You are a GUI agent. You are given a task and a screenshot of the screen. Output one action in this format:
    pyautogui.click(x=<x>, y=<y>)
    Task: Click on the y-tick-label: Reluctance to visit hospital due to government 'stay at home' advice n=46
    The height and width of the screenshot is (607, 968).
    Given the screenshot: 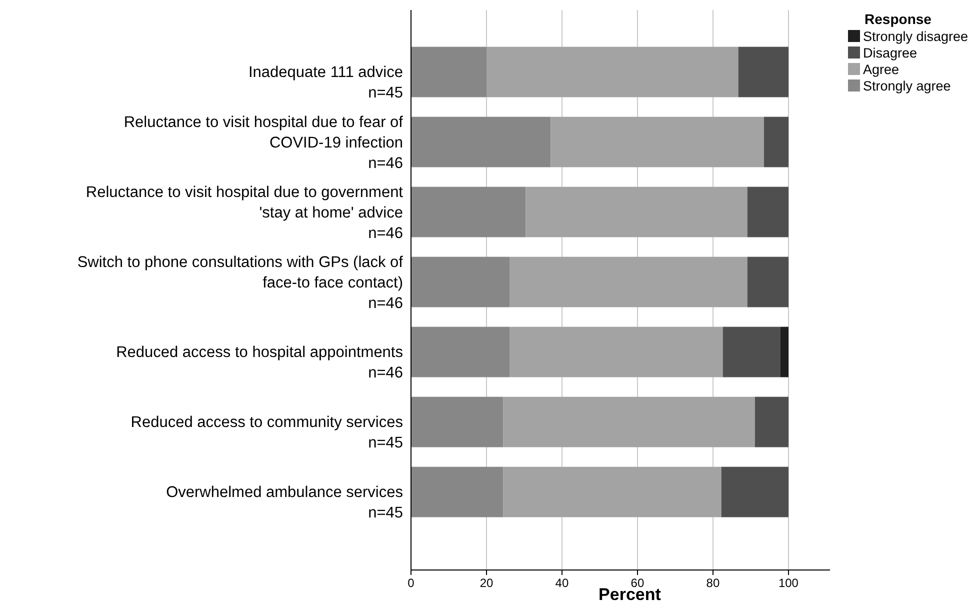 What is the action you would take?
    pyautogui.click(x=245, y=213)
    